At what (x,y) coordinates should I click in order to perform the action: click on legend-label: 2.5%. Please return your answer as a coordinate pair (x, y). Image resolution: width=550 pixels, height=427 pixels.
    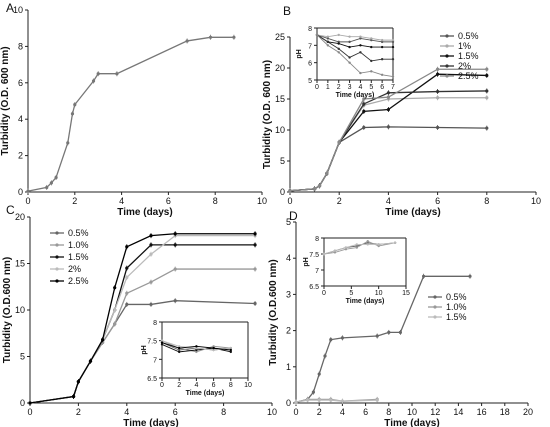
    Looking at the image, I should click on (468, 76).